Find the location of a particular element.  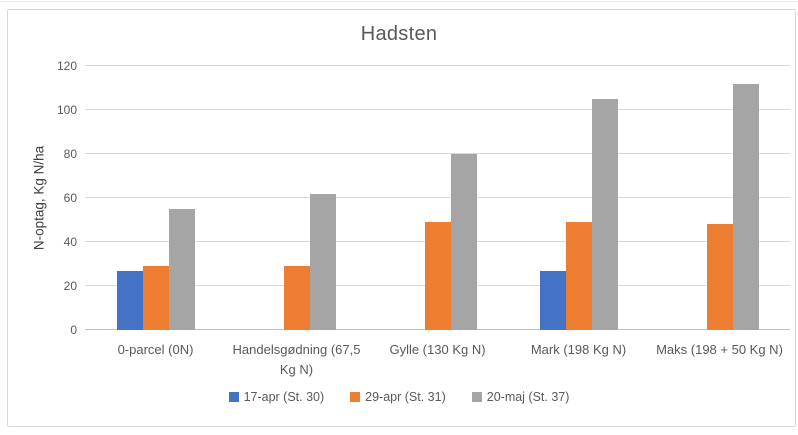

top-divider is located at coordinates (399, 1).